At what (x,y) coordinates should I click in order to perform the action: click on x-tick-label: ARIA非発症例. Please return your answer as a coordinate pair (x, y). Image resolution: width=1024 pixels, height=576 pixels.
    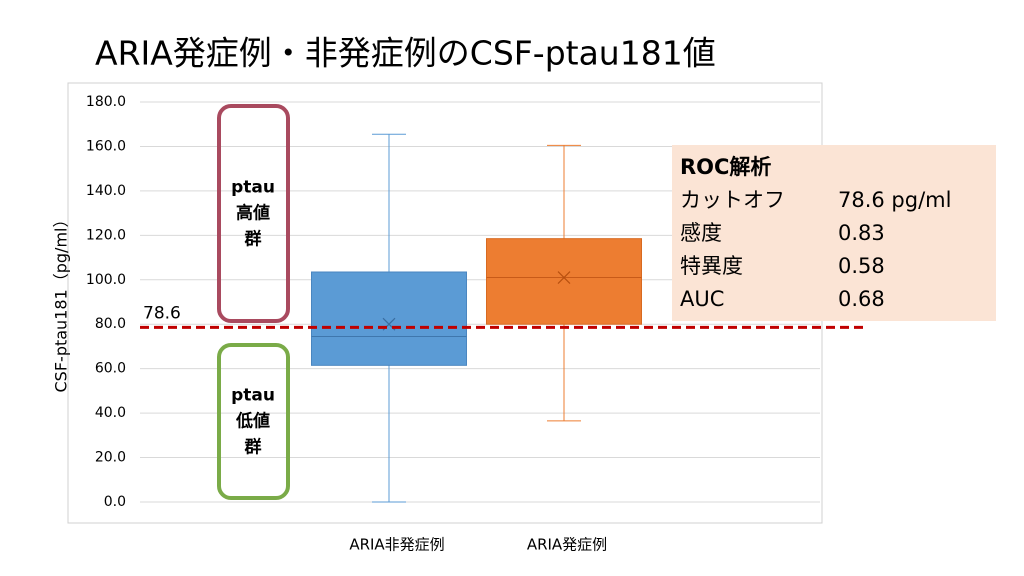
    Looking at the image, I should click on (396, 545).